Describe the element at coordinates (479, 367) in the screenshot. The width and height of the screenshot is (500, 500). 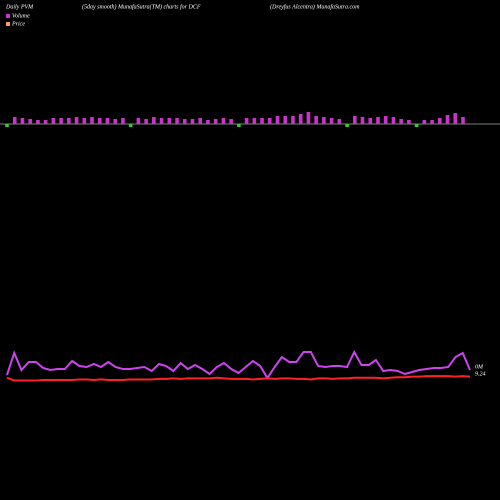
I see `value-label: 0M` at that location.